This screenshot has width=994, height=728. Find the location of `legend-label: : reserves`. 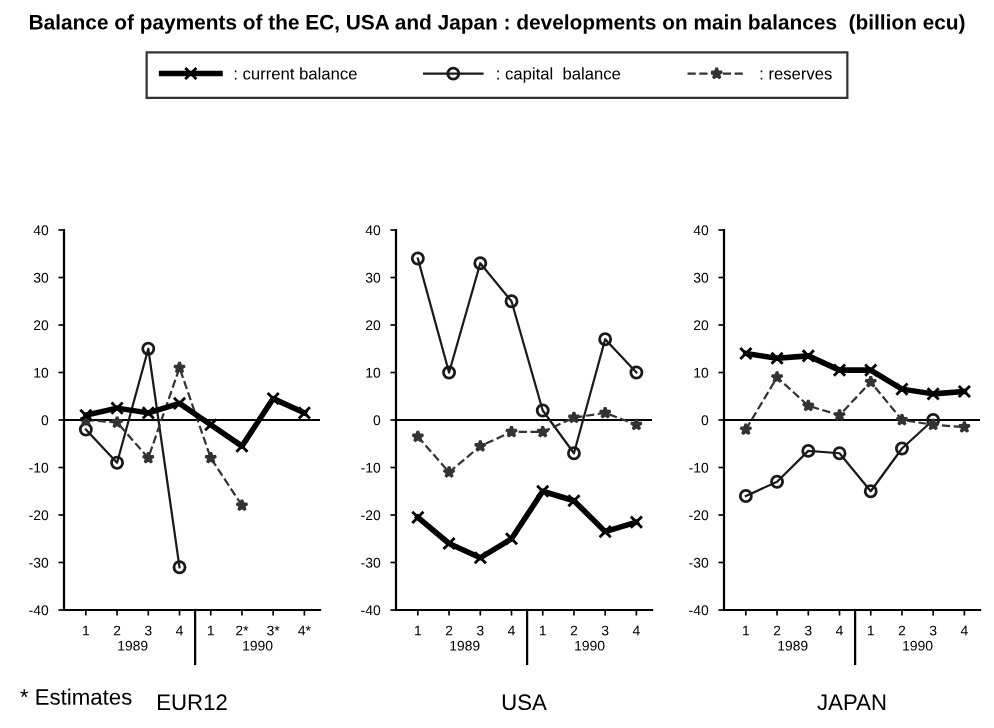

legend-label: : reserves is located at coordinates (796, 75).